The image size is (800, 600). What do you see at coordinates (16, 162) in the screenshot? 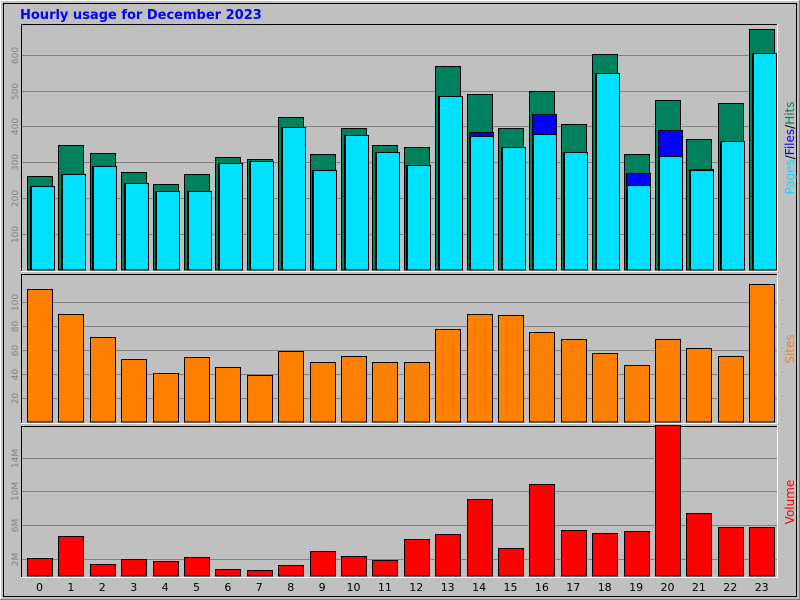
I see `y-tick-label: 300` at bounding box center [16, 162].